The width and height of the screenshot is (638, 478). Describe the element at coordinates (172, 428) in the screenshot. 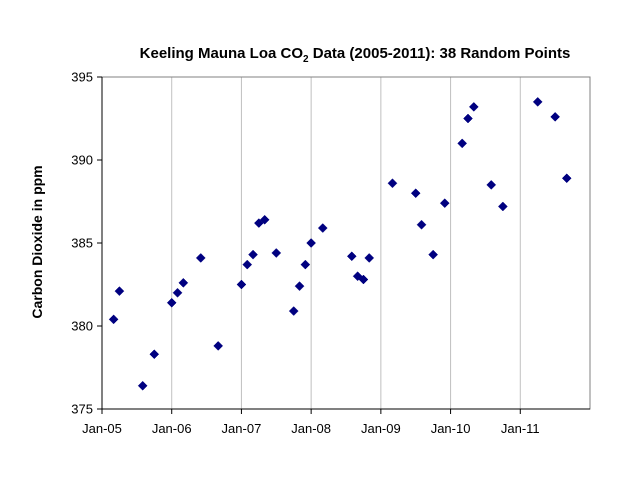

I see `x-tick-label-1: Jan-06` at that location.